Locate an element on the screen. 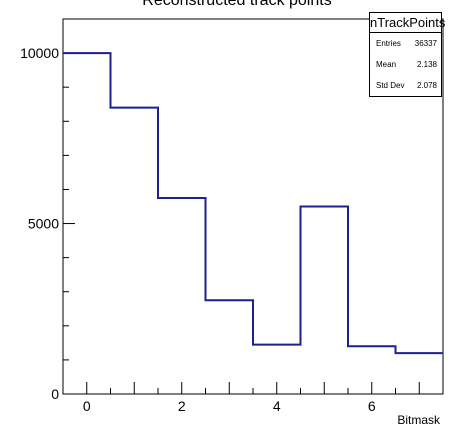  stats-row-entries: Entries 36337 is located at coordinates (405, 43).